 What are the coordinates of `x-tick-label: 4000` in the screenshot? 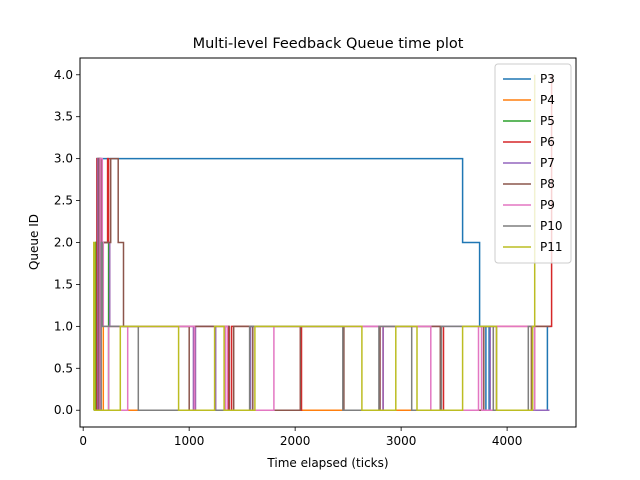 It's located at (507, 441).